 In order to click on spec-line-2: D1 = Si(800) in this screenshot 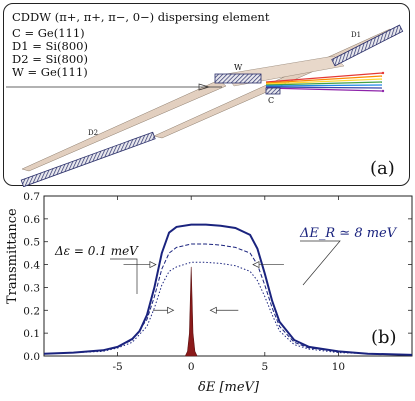, I will do `click(50, 46)`.